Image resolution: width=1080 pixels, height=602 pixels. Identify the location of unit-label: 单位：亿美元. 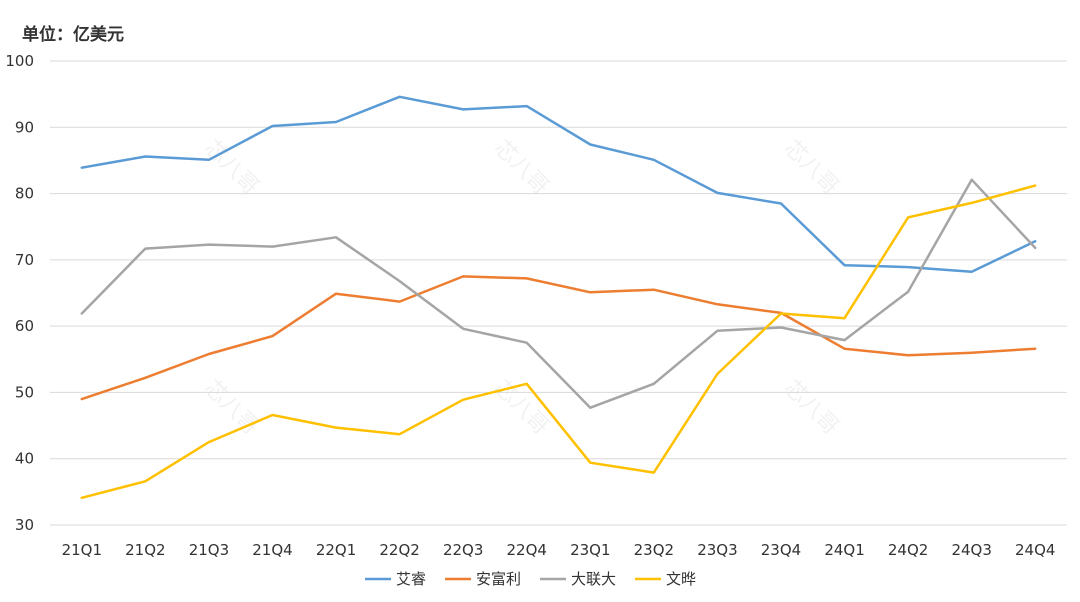
(73, 35).